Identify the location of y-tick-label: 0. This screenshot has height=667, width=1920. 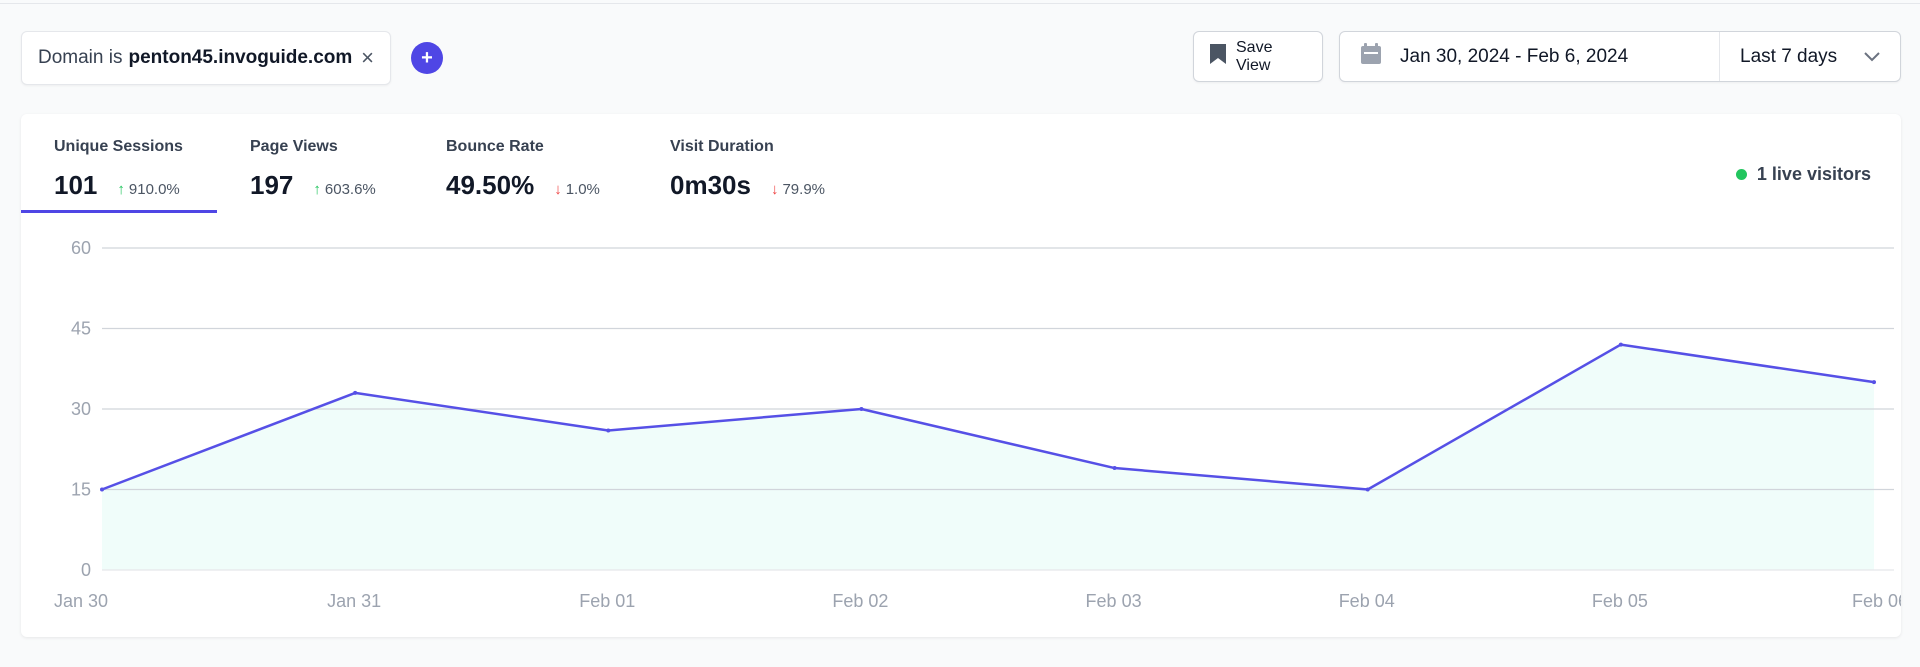
(86, 570).